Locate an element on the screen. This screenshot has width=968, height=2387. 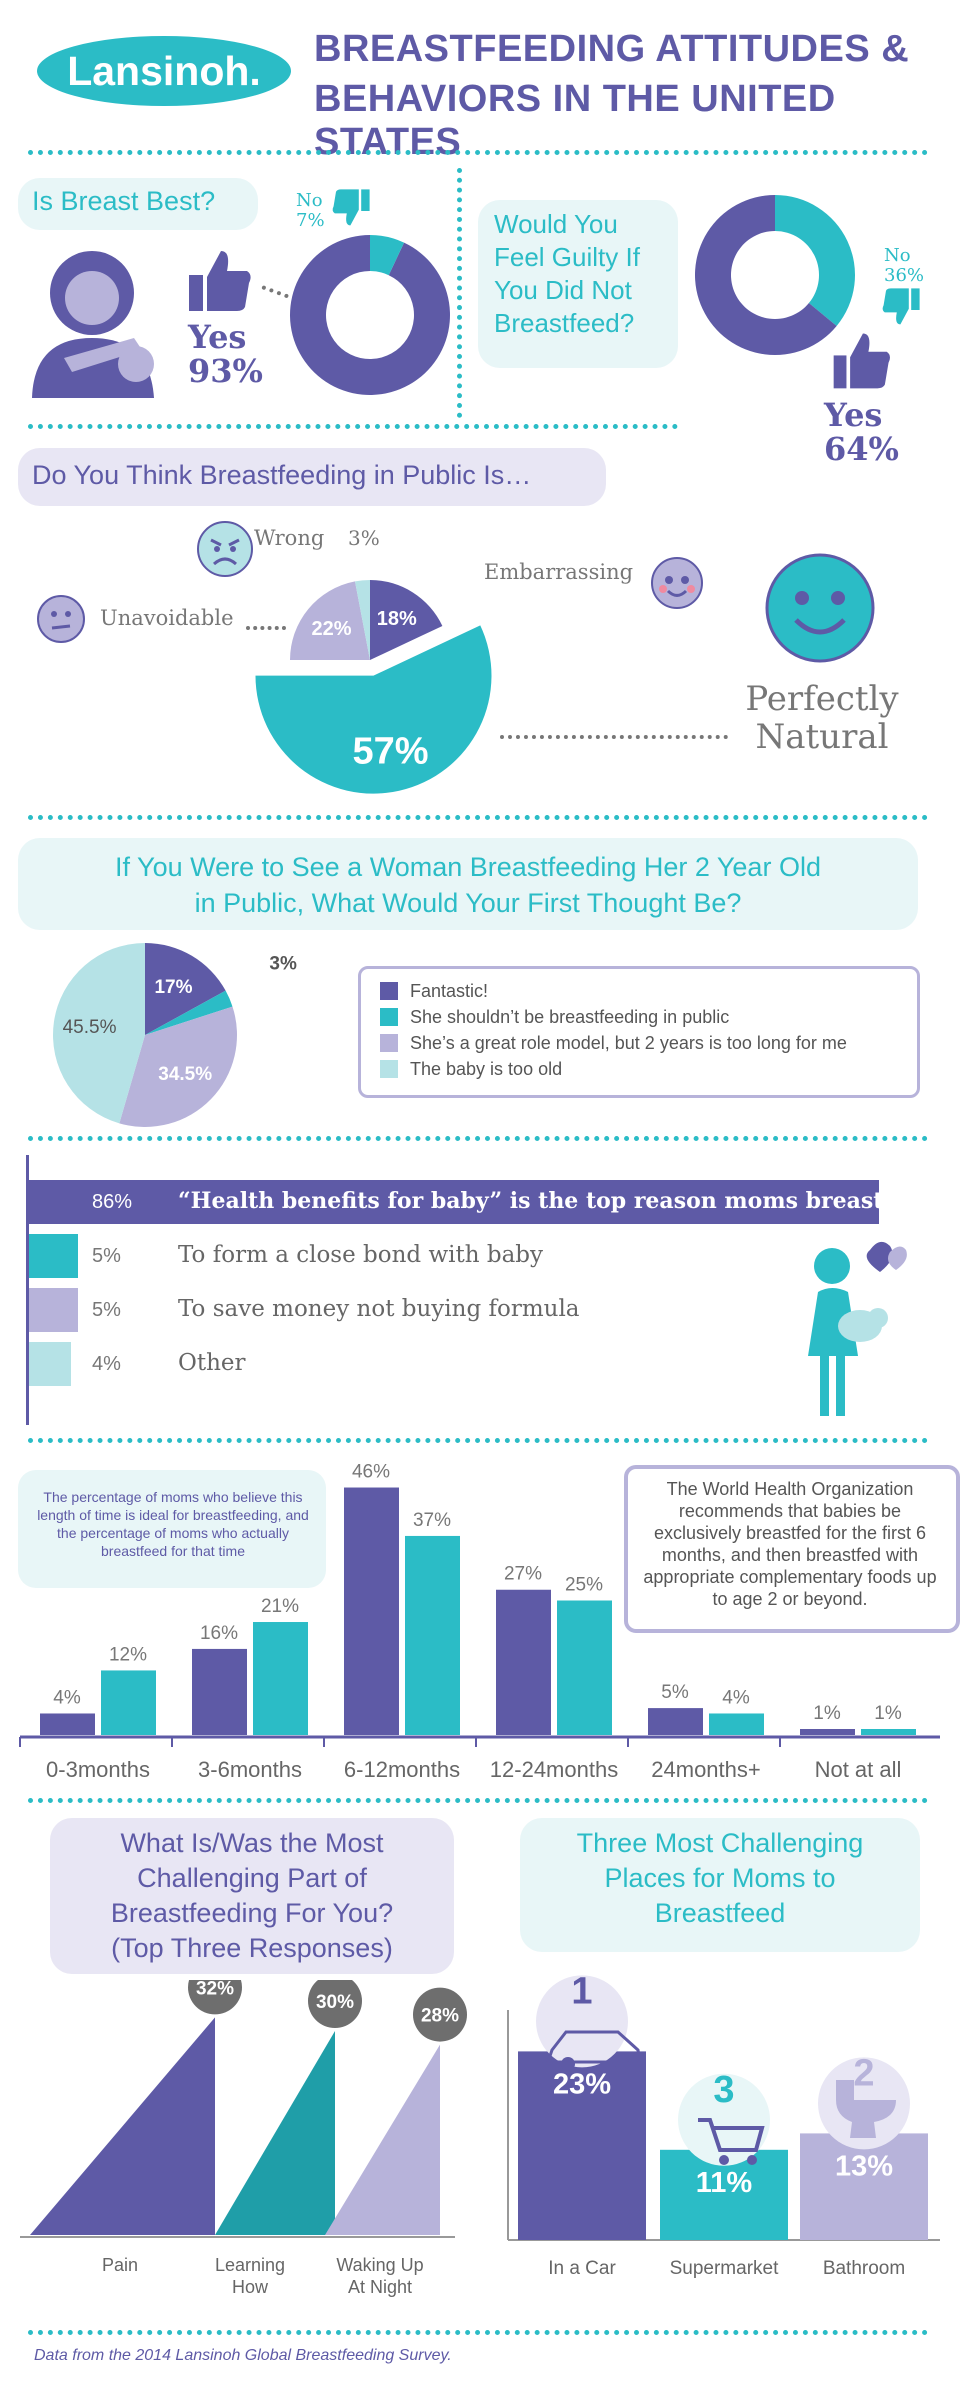
q3-title-box is located at coordinates (312, 477).